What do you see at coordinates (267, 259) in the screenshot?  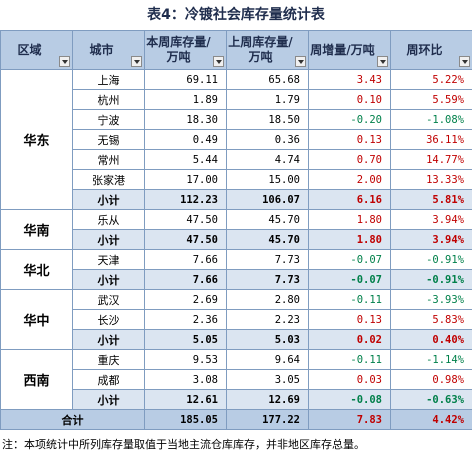 I see `last-week-cell: 7.73` at bounding box center [267, 259].